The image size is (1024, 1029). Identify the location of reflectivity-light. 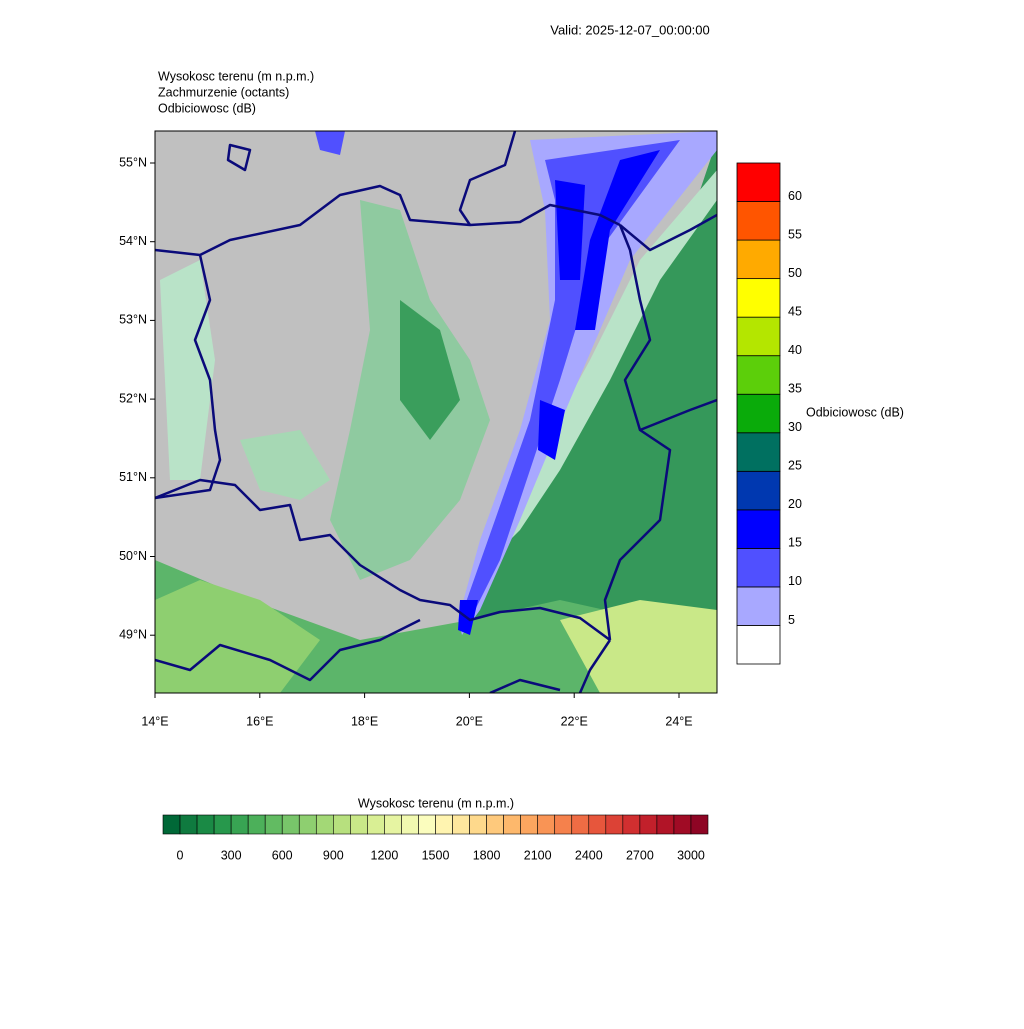
(587, 383).